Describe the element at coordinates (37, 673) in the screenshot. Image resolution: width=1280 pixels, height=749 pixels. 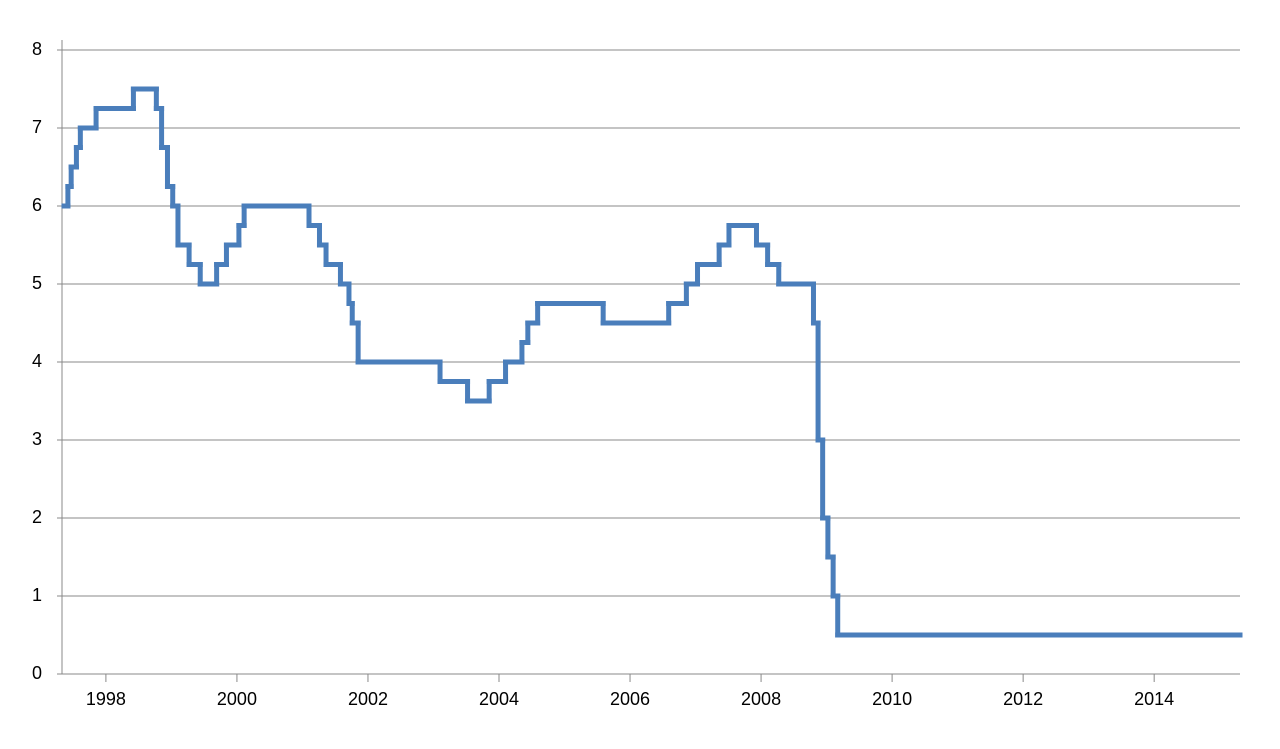
I see `y-tick-label: 0` at that location.